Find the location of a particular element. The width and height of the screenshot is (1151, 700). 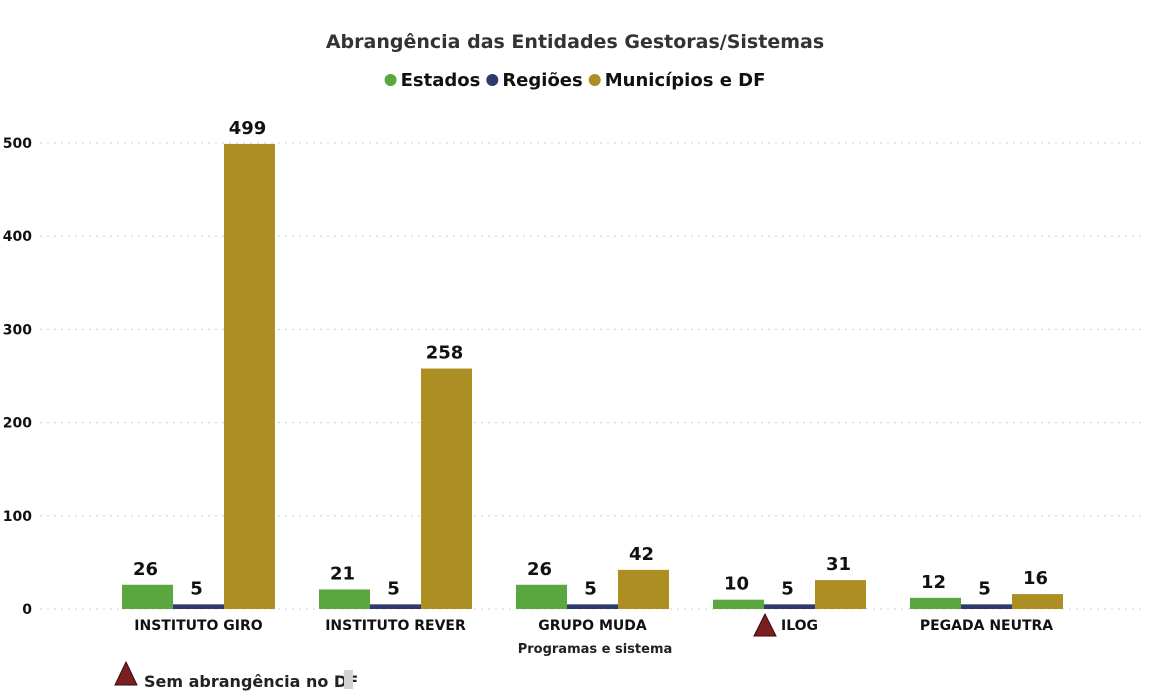

data-label: 16 is located at coordinates (1035, 578).